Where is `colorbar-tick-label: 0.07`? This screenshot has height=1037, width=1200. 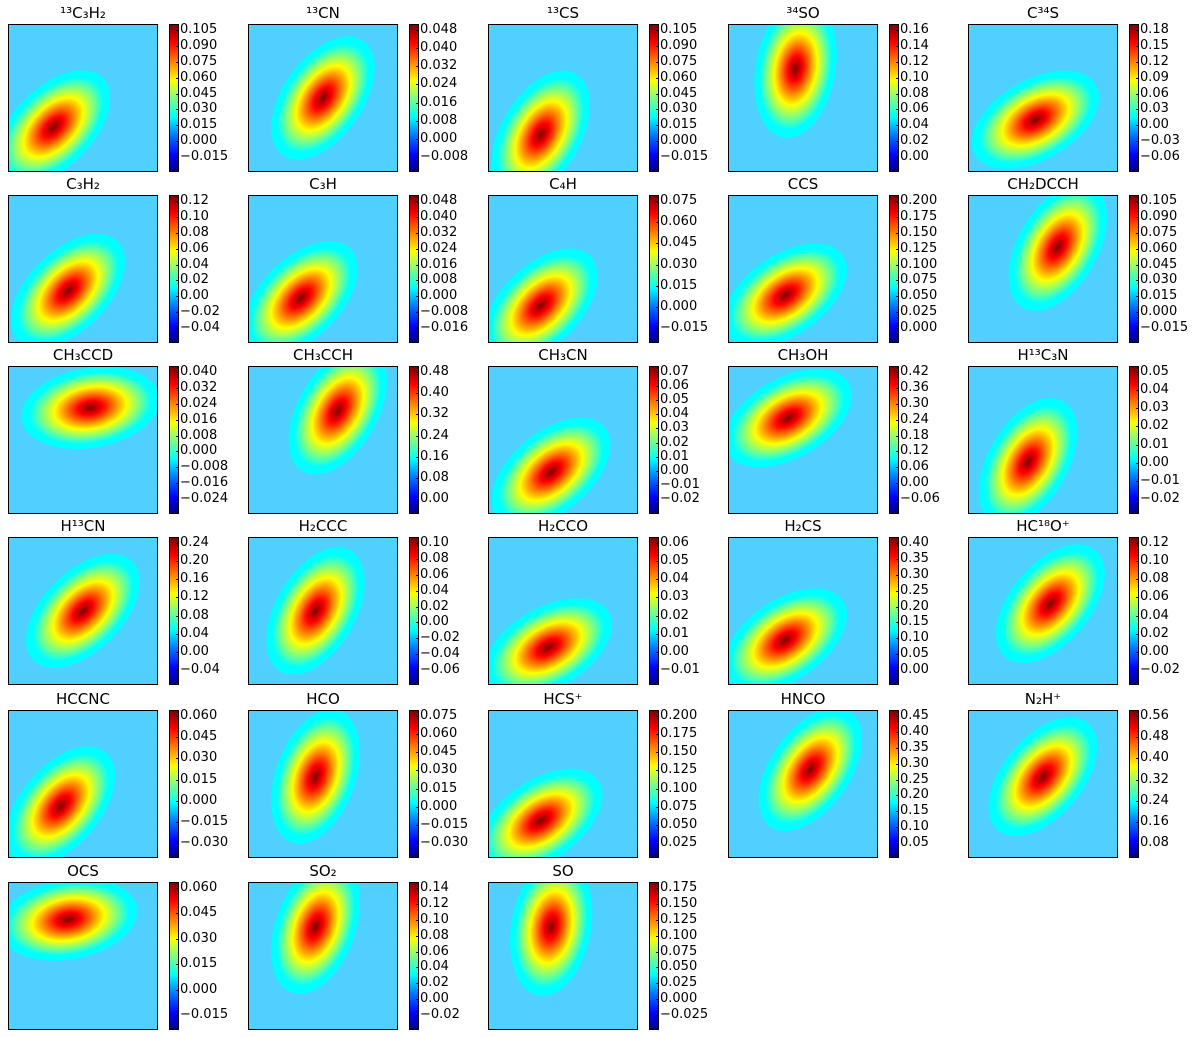
colorbar-tick-label: 0.07 is located at coordinates (672, 371).